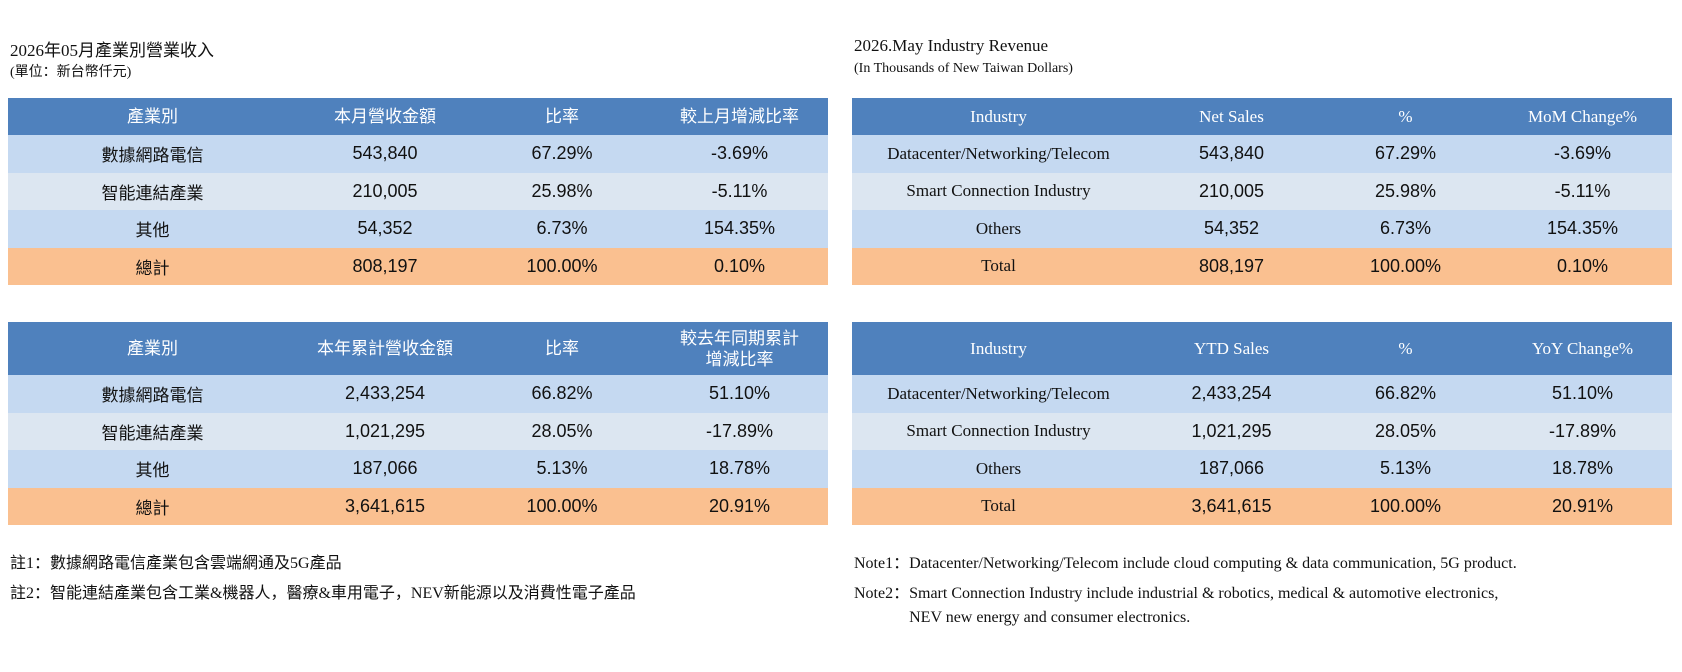 The width and height of the screenshot is (1682, 672). What do you see at coordinates (739, 348) in the screenshot?
I see `header-cell: 較去年同期累計 增減比率` at bounding box center [739, 348].